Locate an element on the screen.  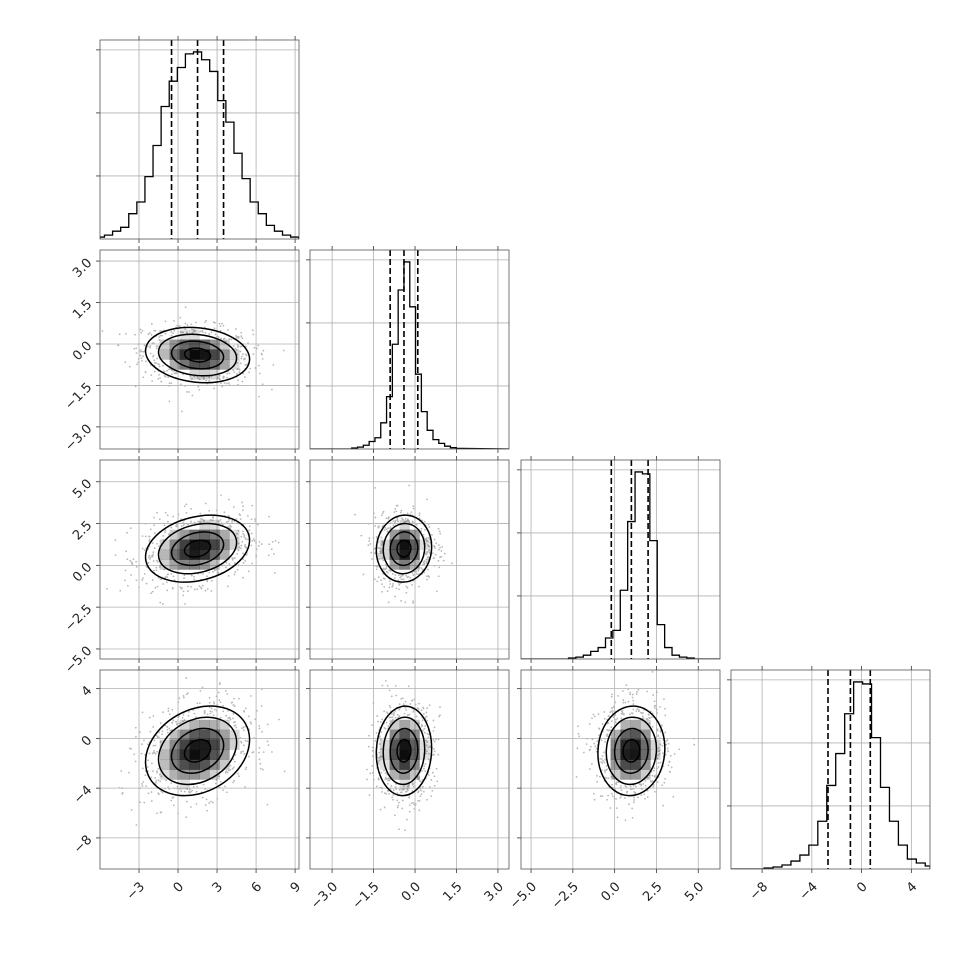
panel-2-0: −5.0−2.50.02.55.0 is located at coordinates (181, 566).